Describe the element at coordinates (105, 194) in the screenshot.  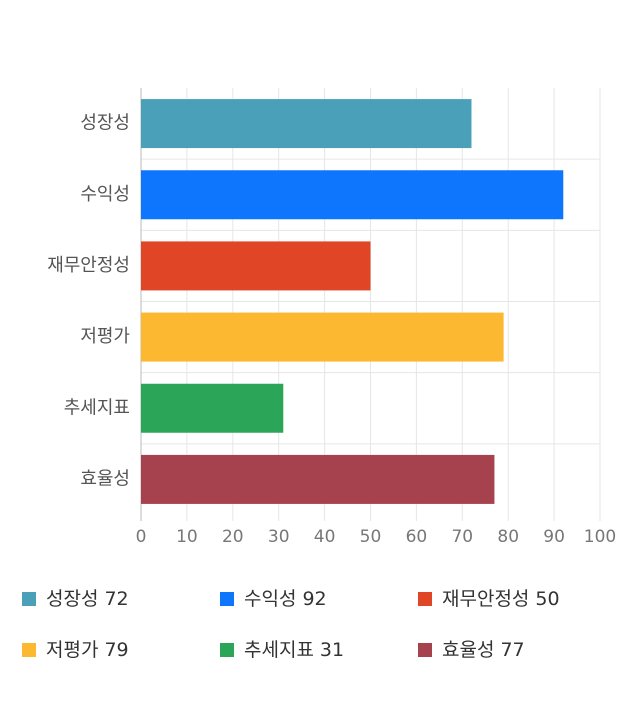
I see `y-tick-label: 수익성` at that location.